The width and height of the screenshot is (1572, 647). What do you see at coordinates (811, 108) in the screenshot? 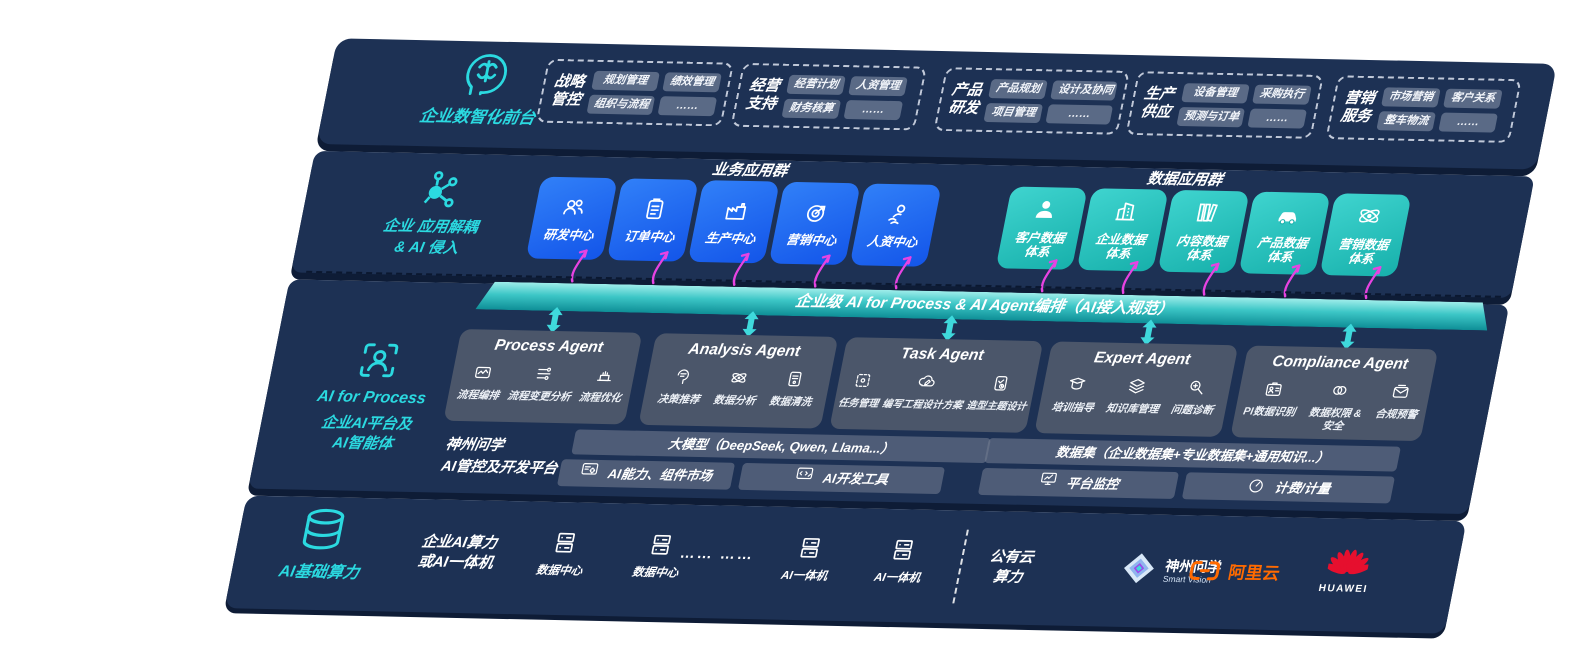
I see `group-pill: 财务核算` at bounding box center [811, 108].